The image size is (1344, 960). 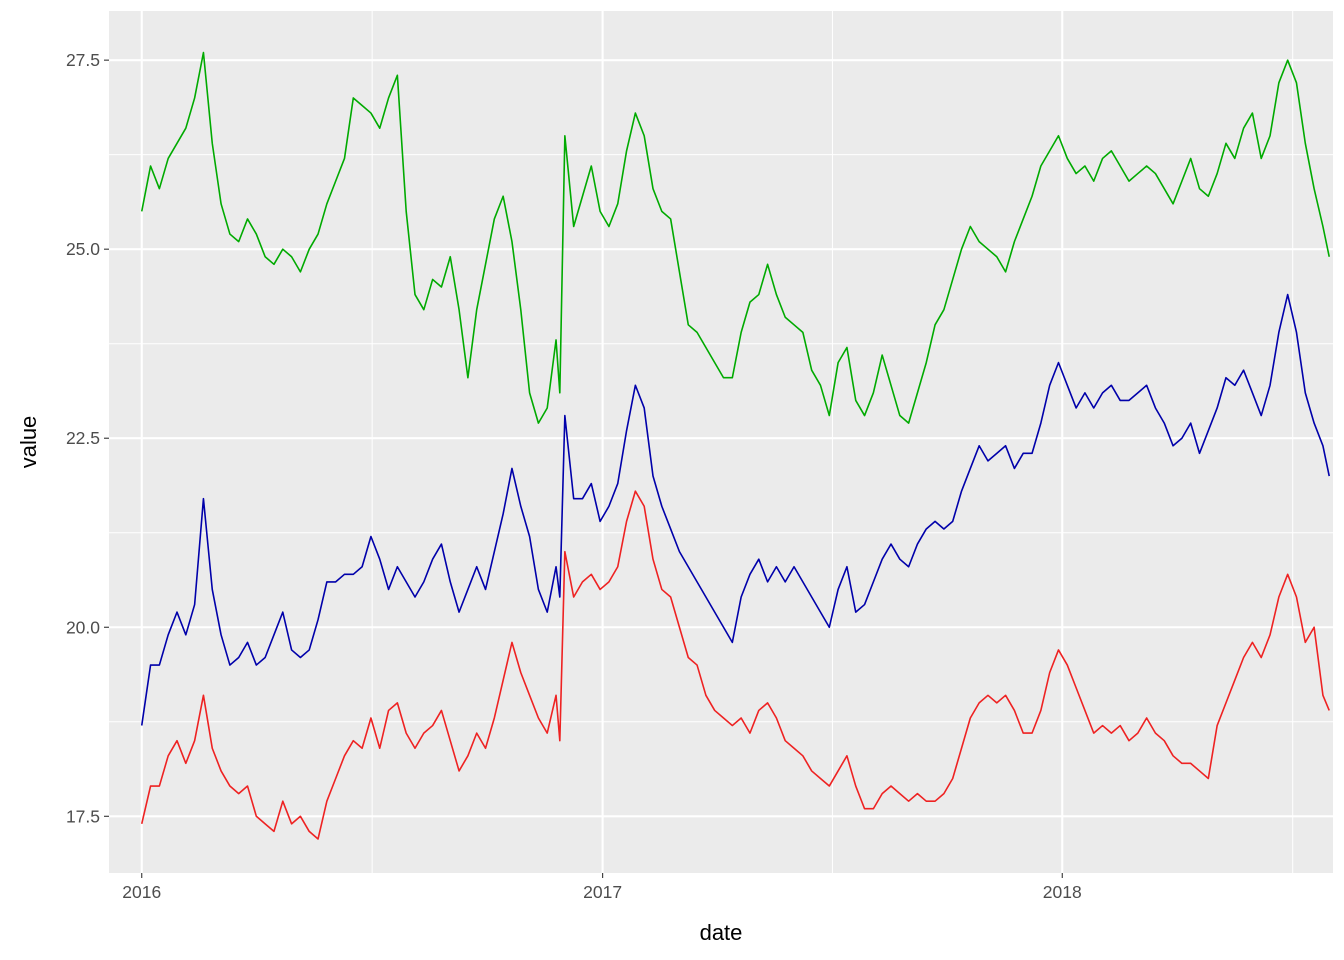 What do you see at coordinates (83, 816) in the screenshot?
I see `y-tick-label: 17.5` at bounding box center [83, 816].